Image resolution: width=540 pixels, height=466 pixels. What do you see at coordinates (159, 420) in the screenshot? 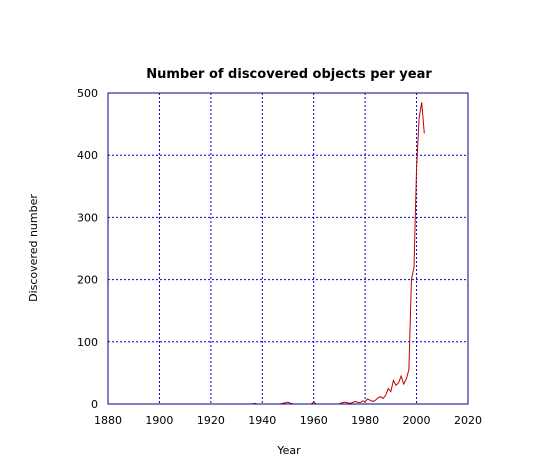
I see `x-tick-label: 1900` at bounding box center [159, 420].